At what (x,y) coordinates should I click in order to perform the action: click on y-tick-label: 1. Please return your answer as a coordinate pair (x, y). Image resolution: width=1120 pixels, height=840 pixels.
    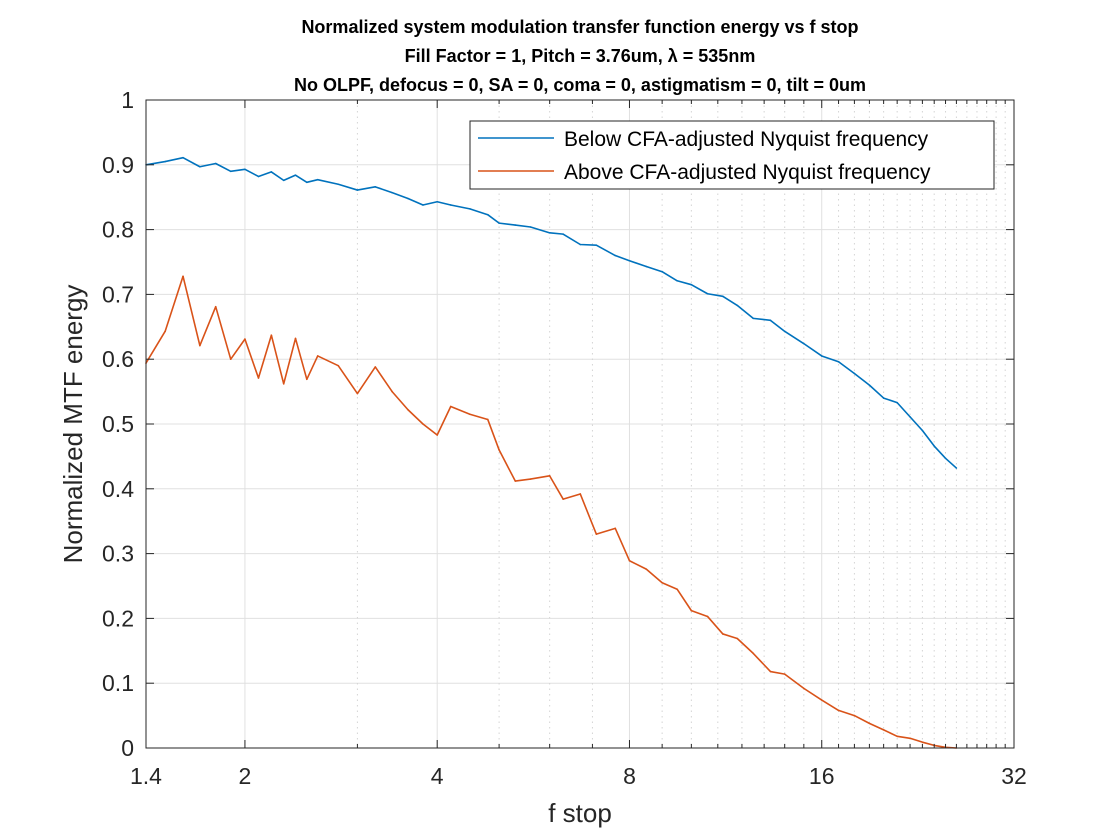
    Looking at the image, I should click on (127, 100).